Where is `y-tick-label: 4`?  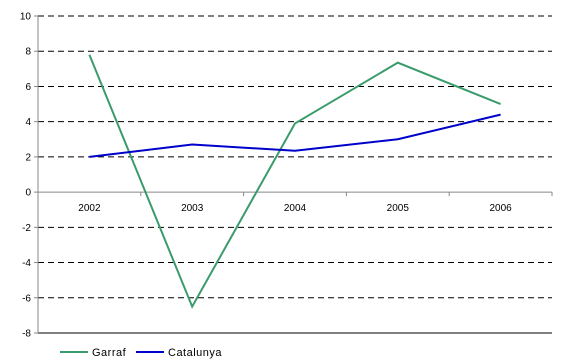
y-tick-label: 4 is located at coordinates (28, 122).